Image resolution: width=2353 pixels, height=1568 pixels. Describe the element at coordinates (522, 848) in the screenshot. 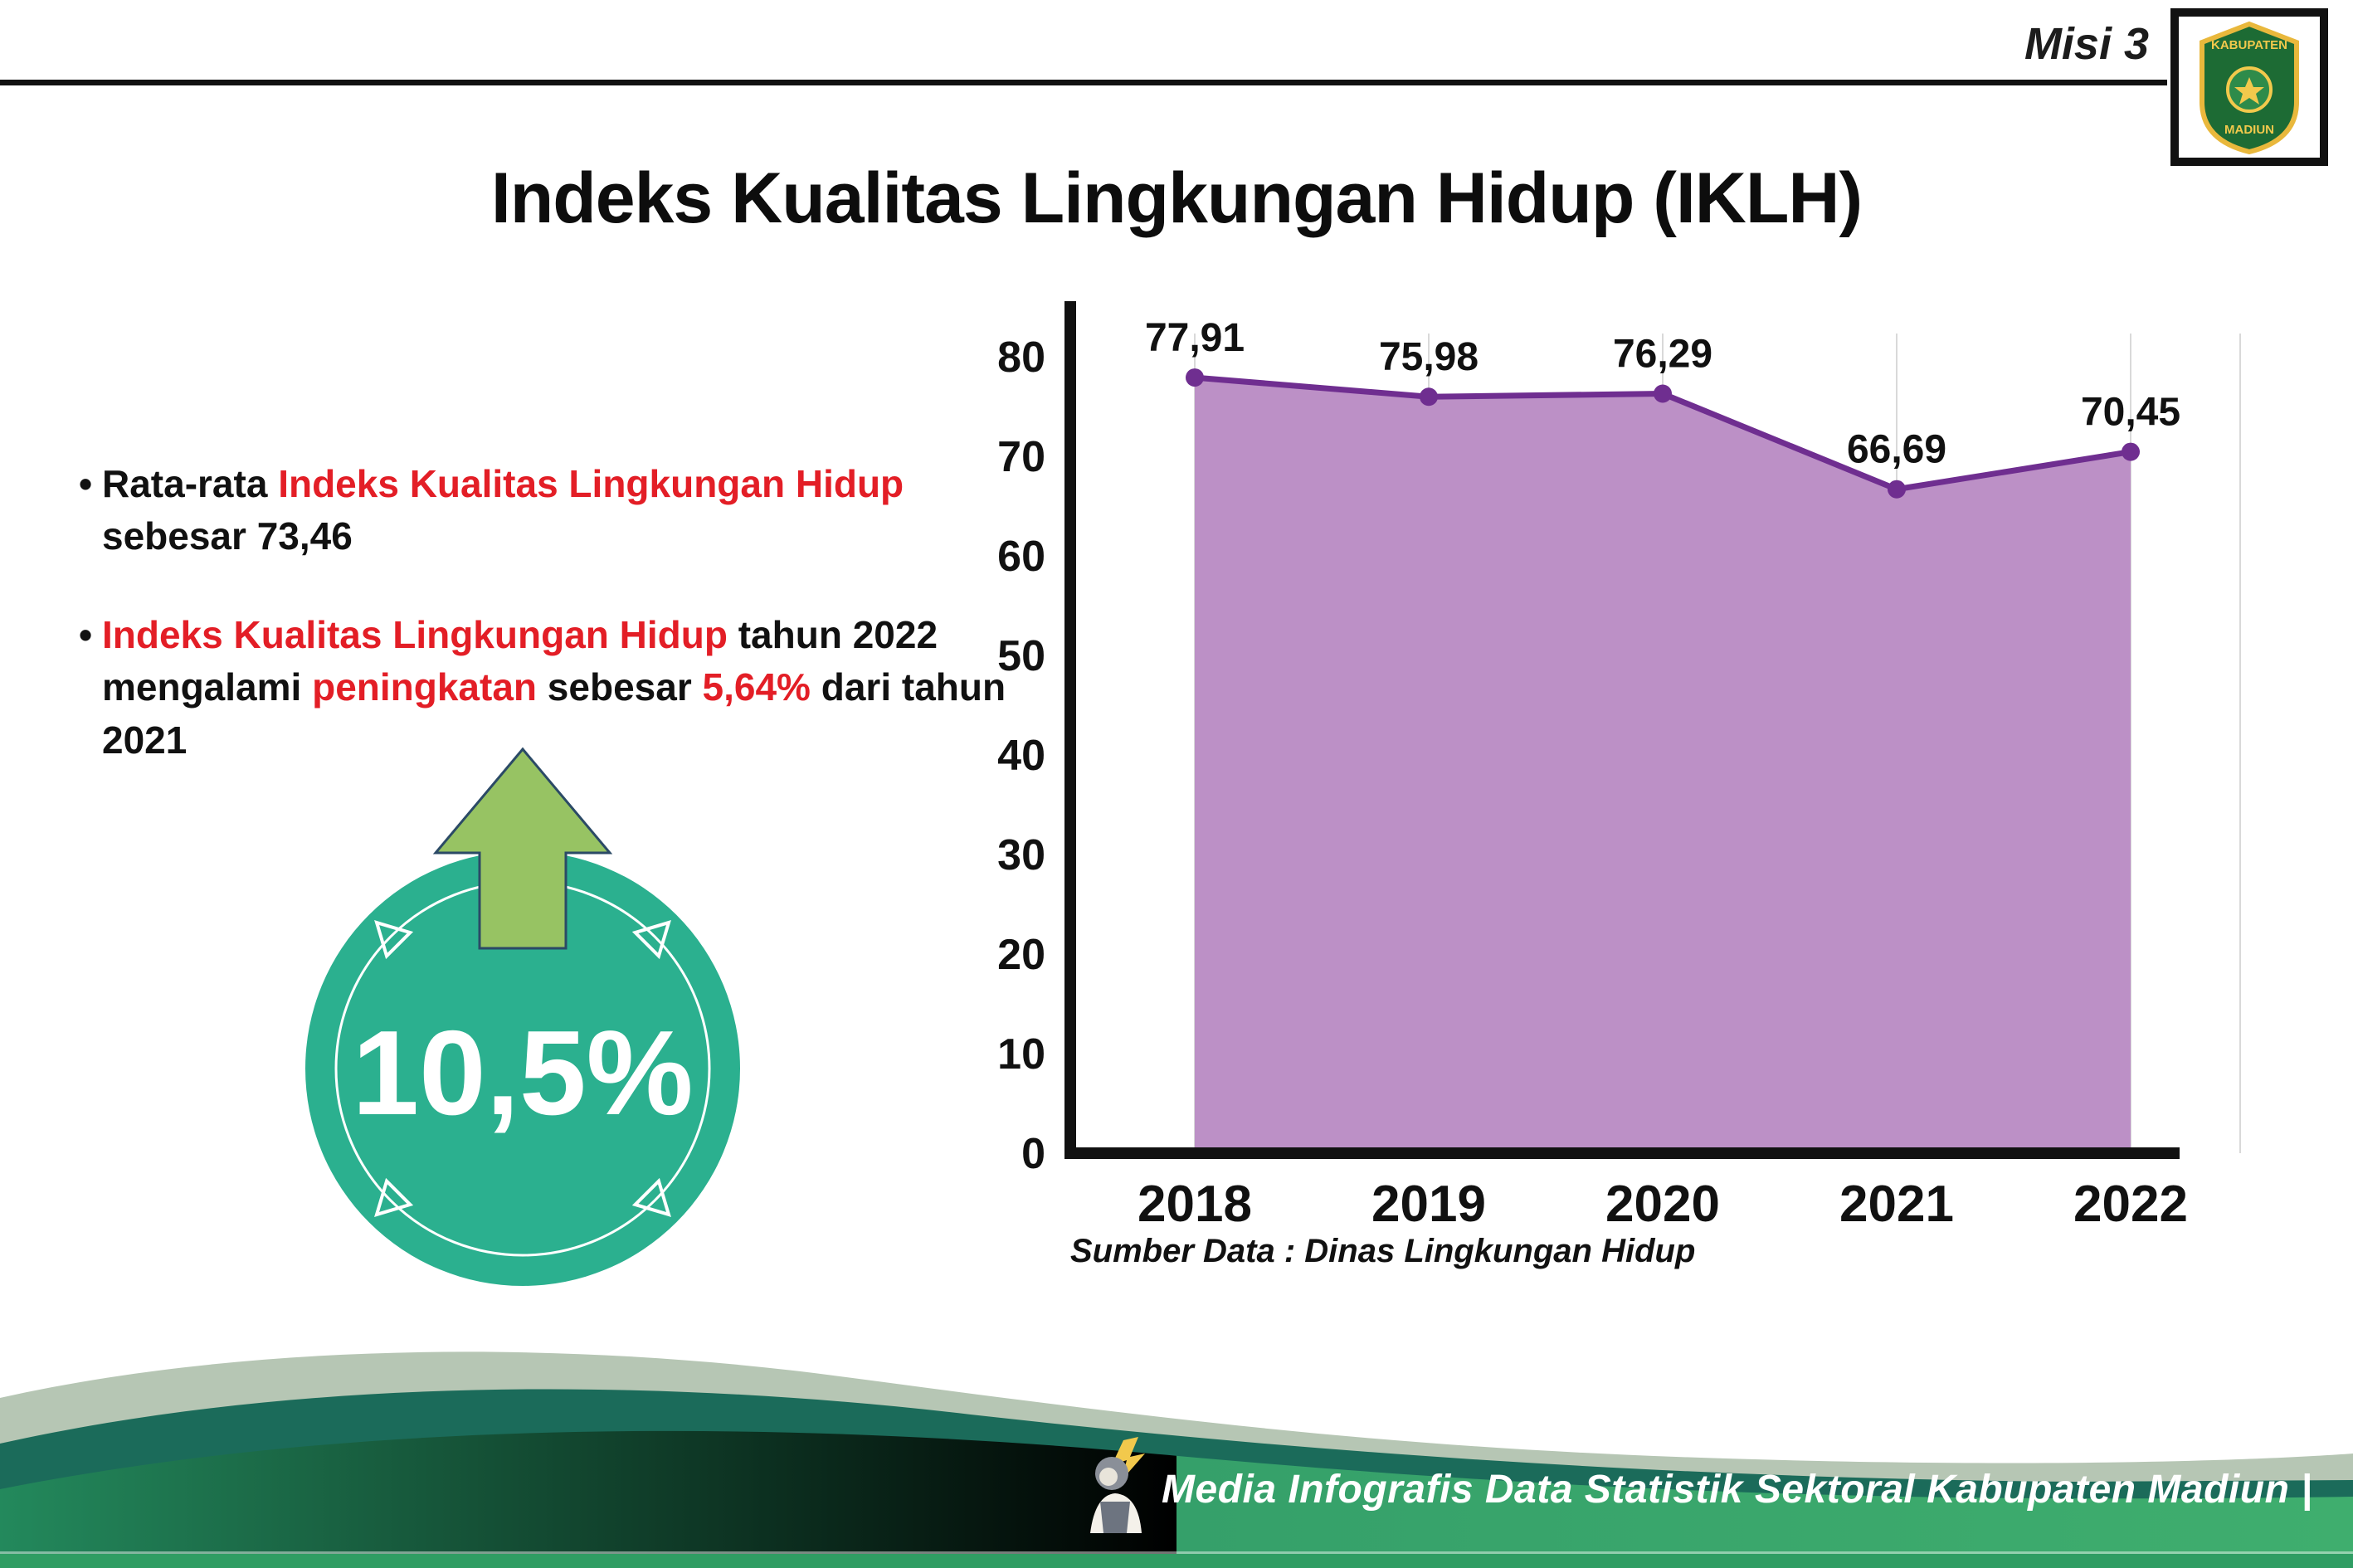

I see `up-arrow-icon` at that location.